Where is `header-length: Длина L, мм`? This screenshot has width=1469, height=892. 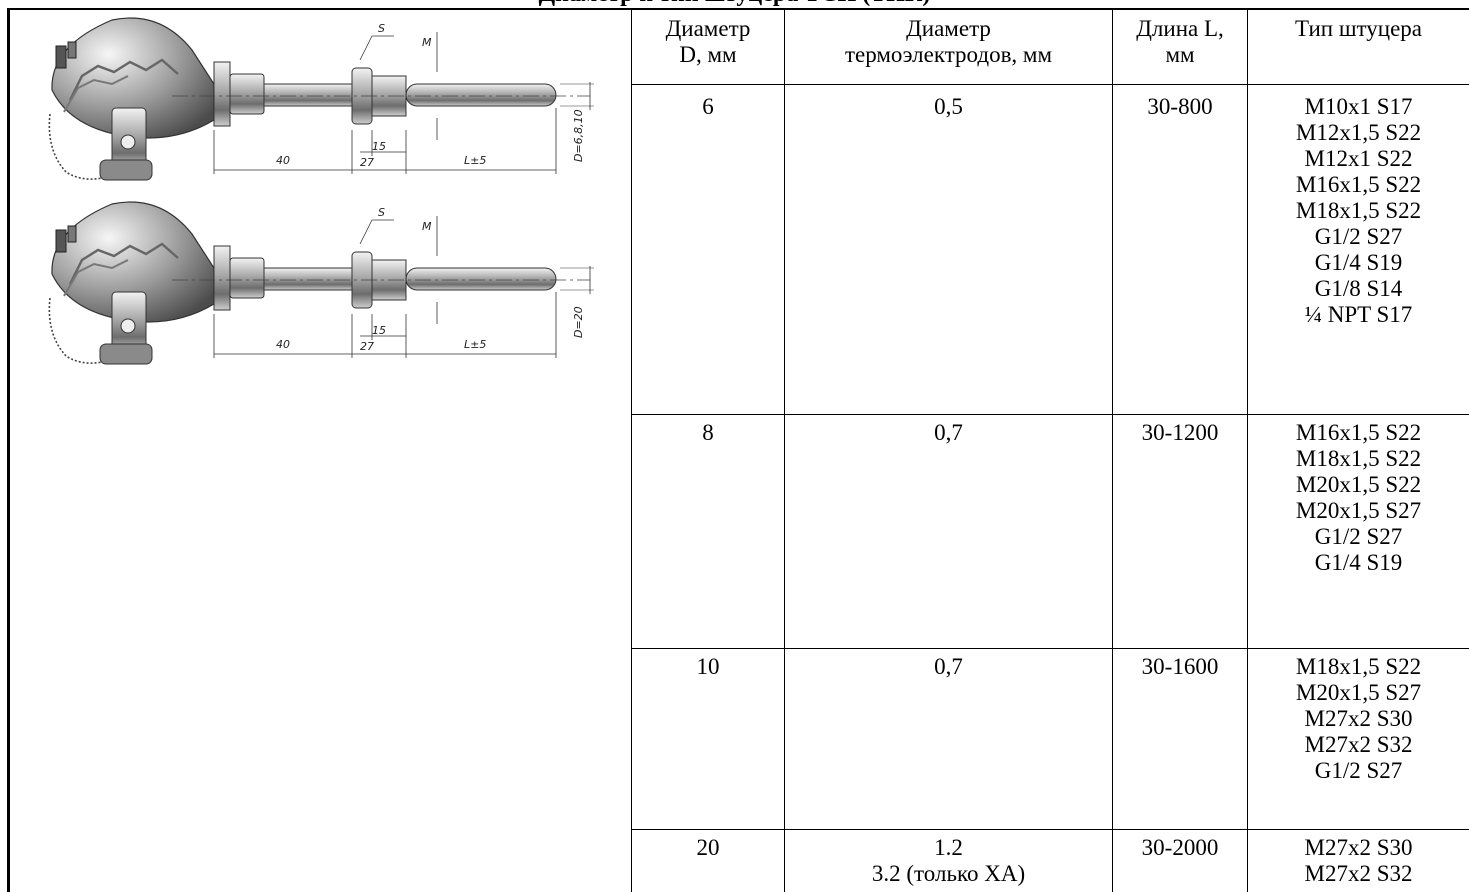
header-length: Длина L, мм is located at coordinates (1180, 41).